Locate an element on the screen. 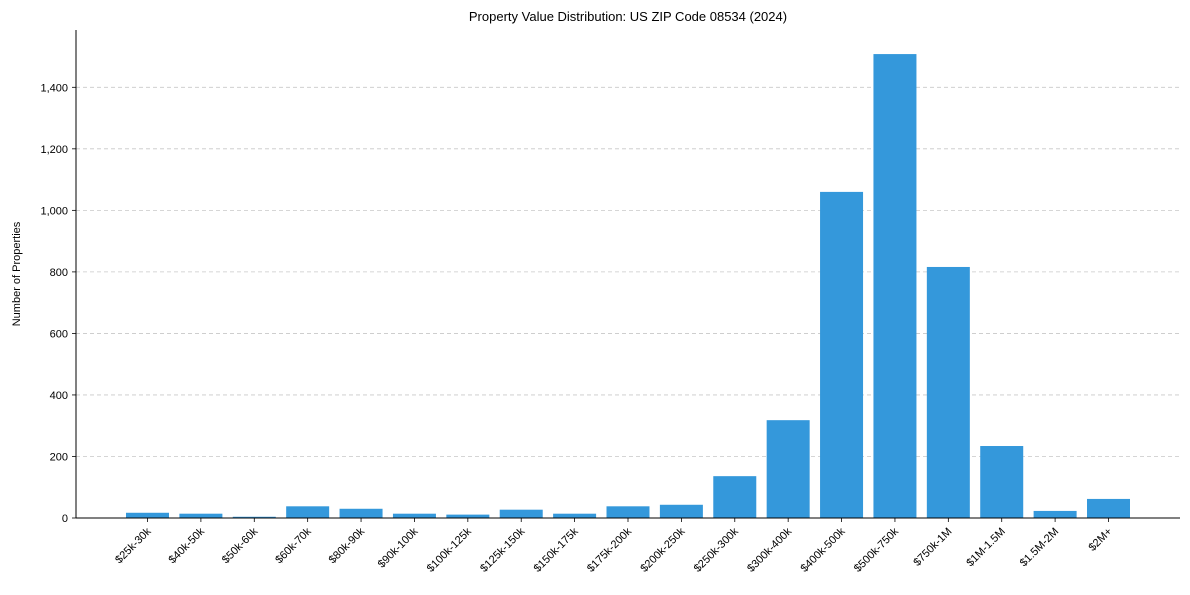  x-tick-label: $500k-750k is located at coordinates (876, 549).